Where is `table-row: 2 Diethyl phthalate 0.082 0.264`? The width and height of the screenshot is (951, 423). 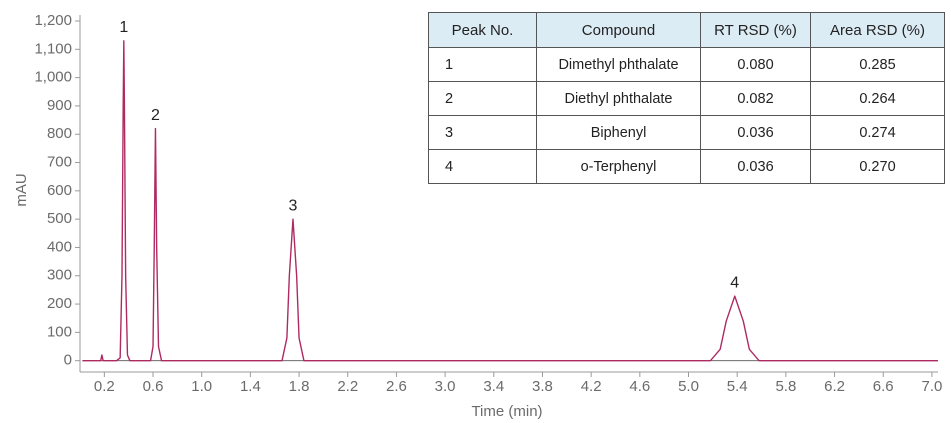
table-row: 2 Diethyl phthalate 0.082 0.264 is located at coordinates (686, 98).